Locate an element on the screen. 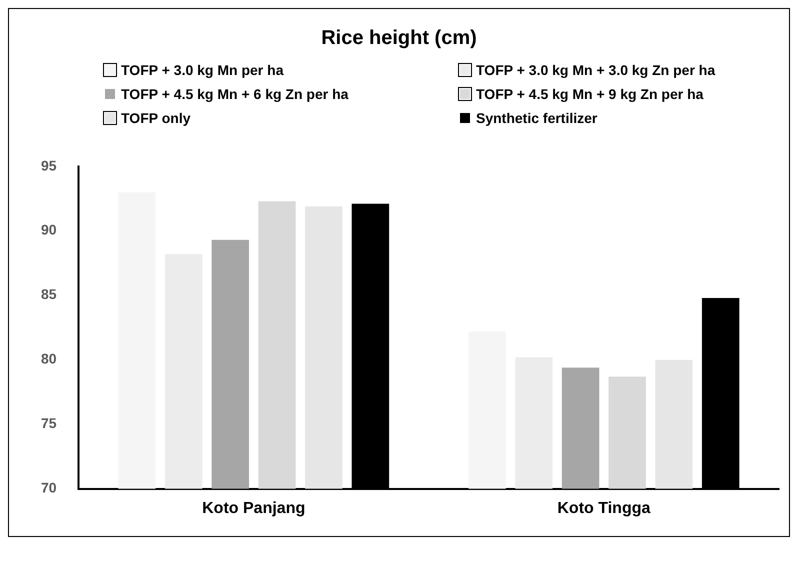  y-tick-label: 75 is located at coordinates (48, 423).